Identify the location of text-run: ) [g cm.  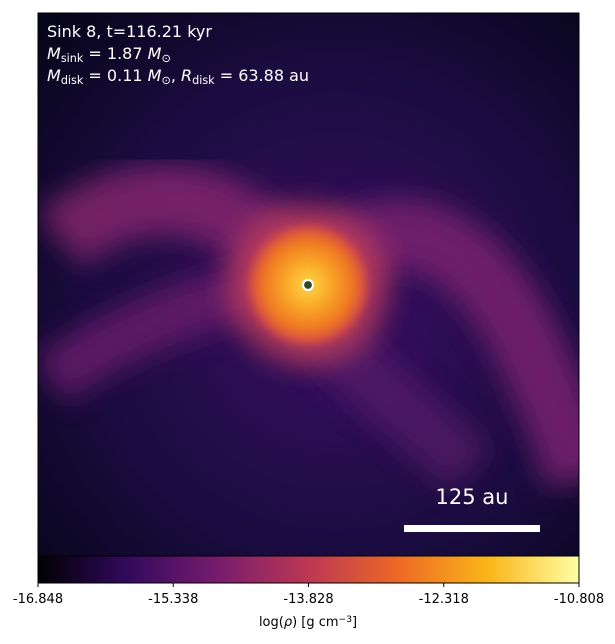
(315, 622).